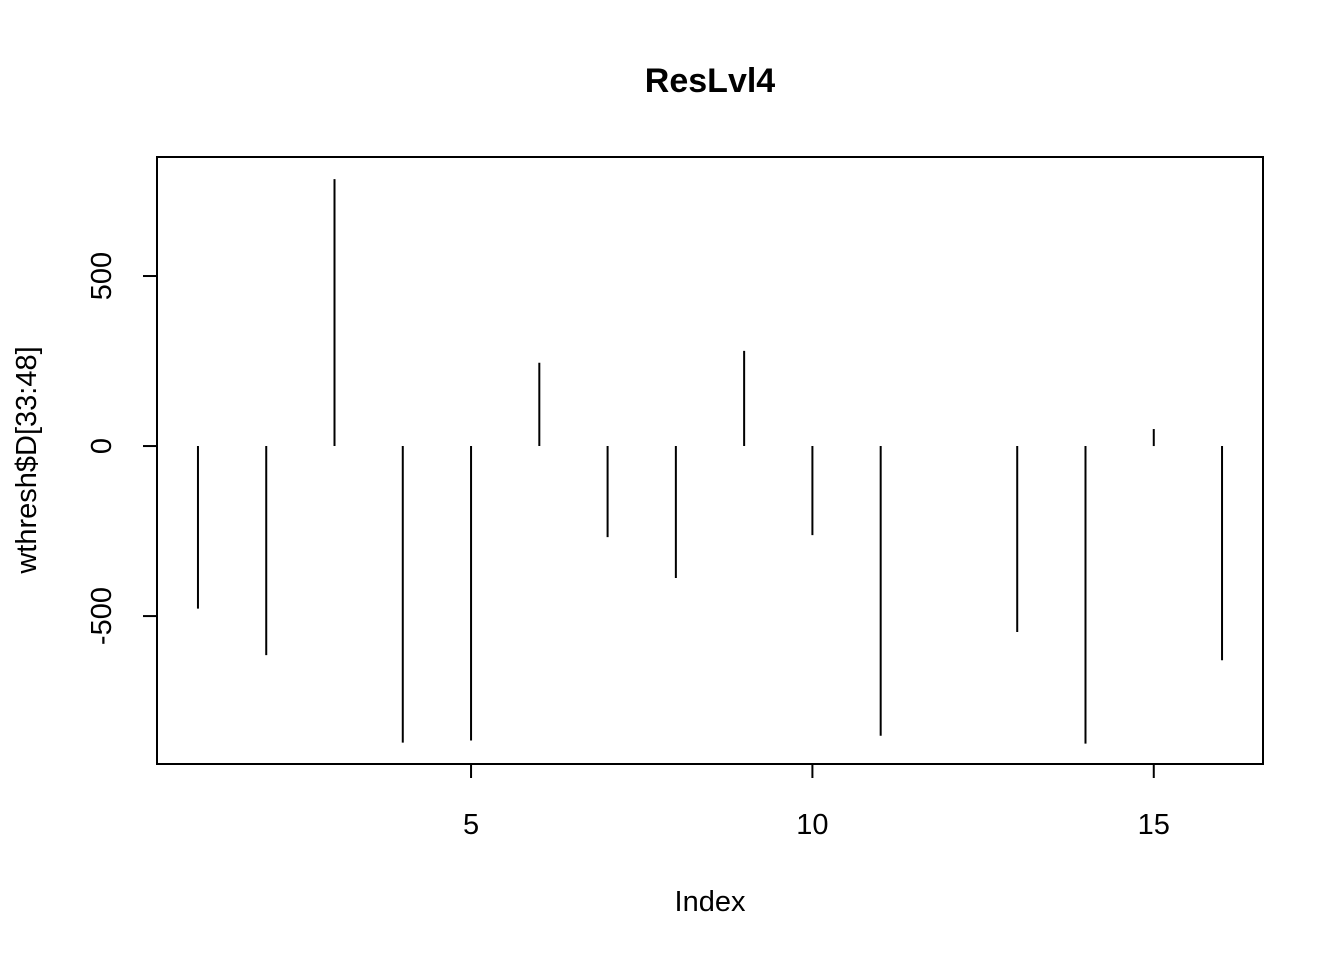 The height and width of the screenshot is (960, 1344). Describe the element at coordinates (471, 825) in the screenshot. I see `x-tick-label: 5` at that location.